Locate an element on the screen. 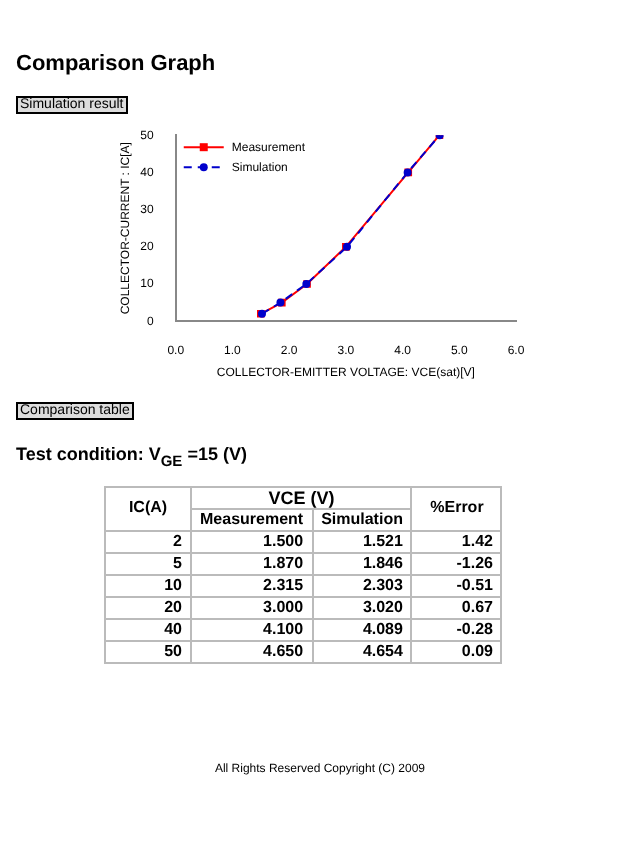 Image resolution: width=640 pixels, height=854 pixels. data-label: 1.500 is located at coordinates (252, 541).